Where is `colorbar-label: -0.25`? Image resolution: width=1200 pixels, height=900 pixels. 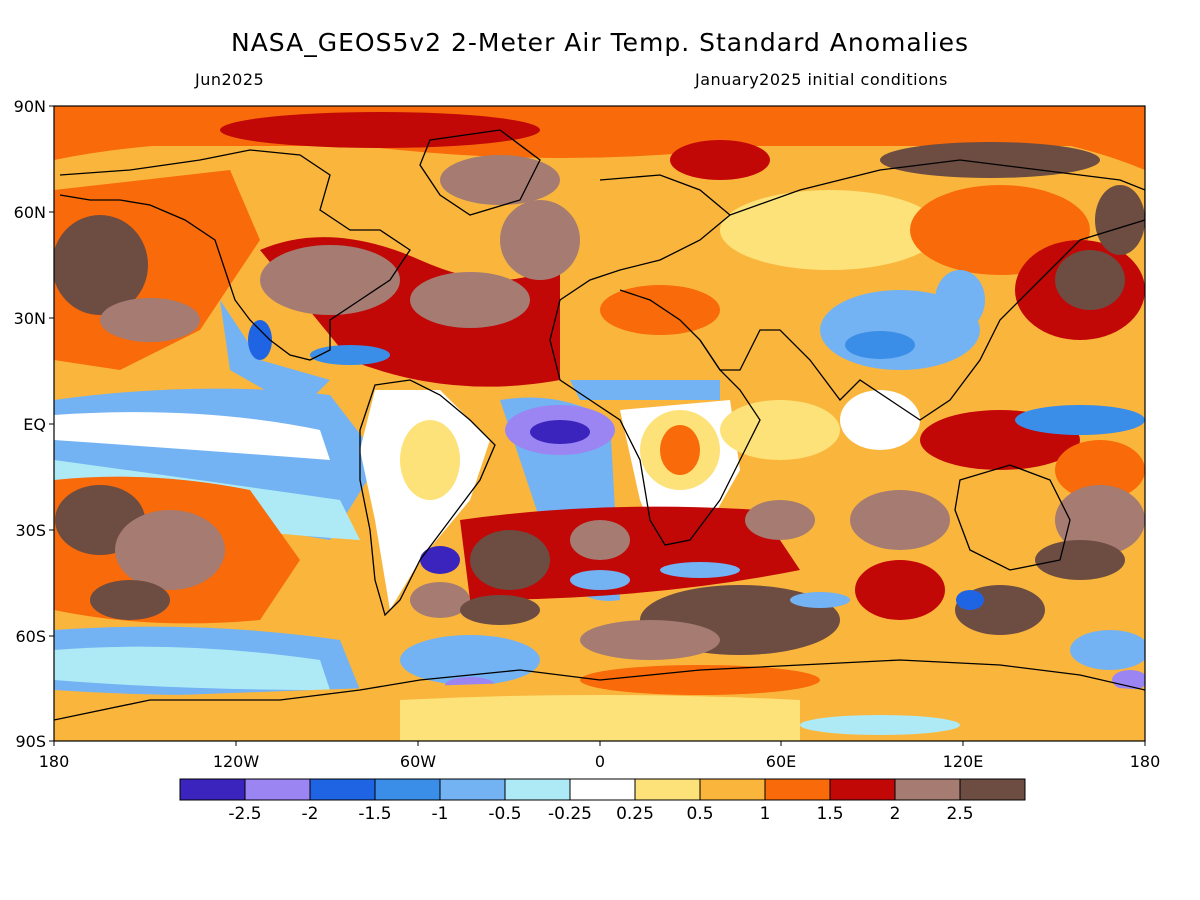 colorbar-label: -0.25 is located at coordinates (570, 814).